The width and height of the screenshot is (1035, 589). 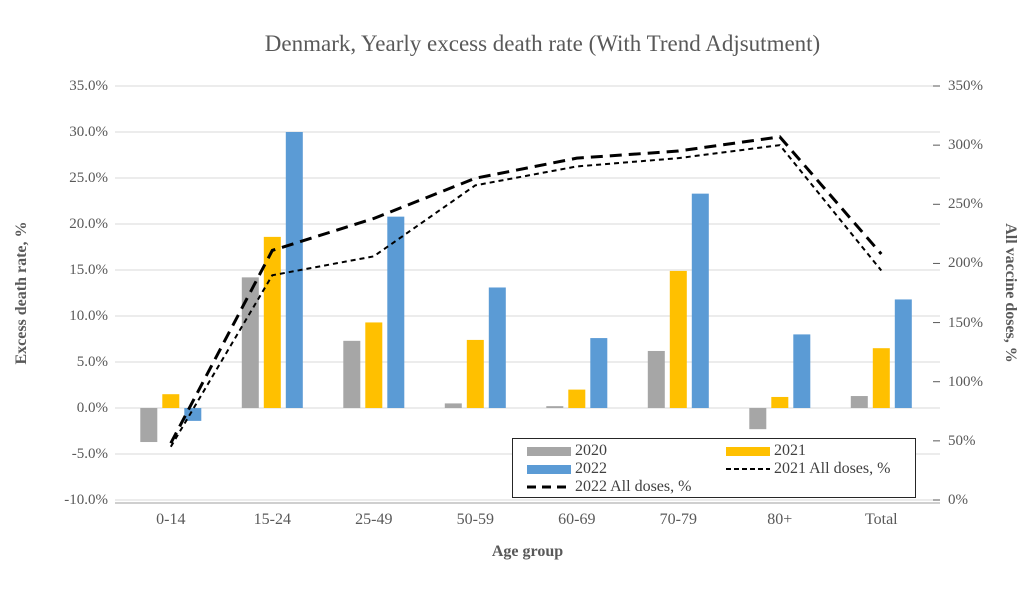 What do you see at coordinates (475, 519) in the screenshot?
I see `x-axis-tick-label: 50-59` at bounding box center [475, 519].